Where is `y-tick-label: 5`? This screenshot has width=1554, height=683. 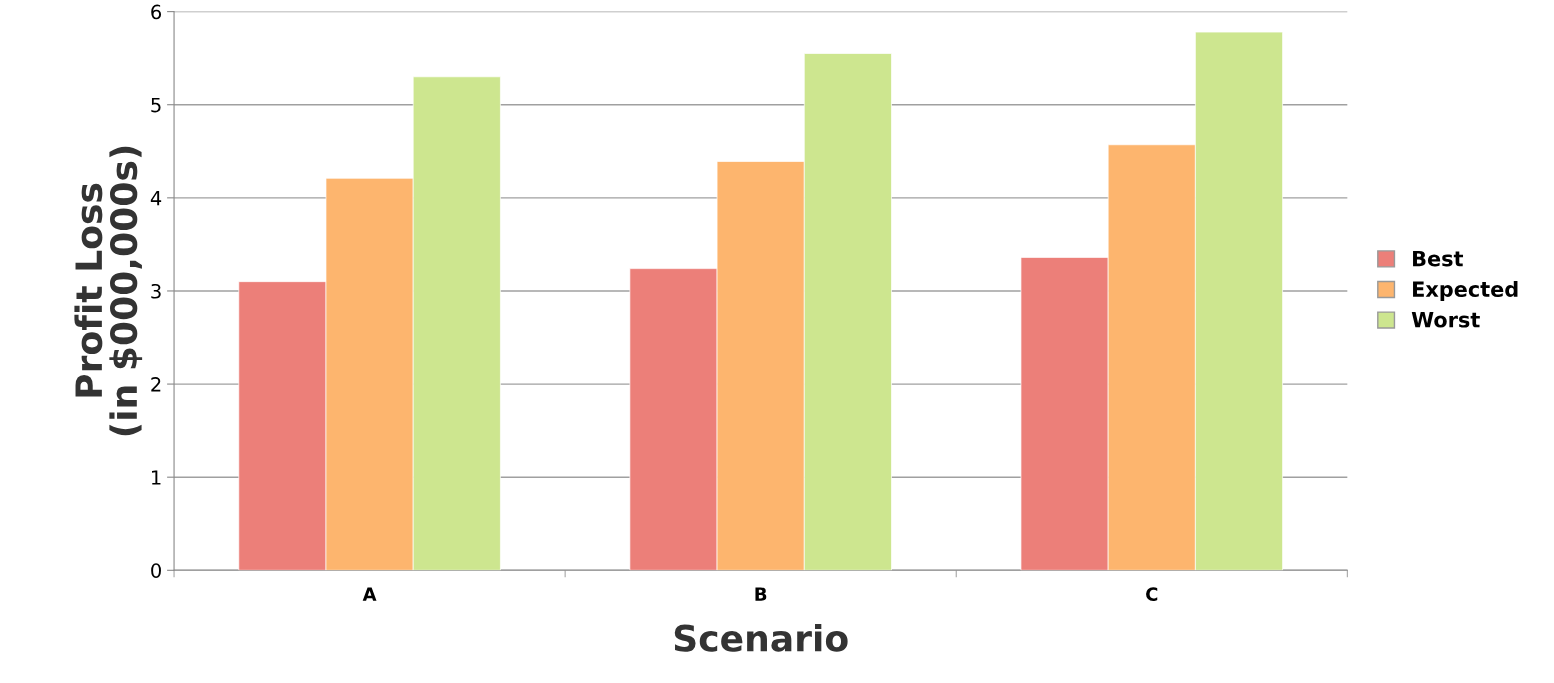
y-tick-label: 5 is located at coordinates (156, 105).